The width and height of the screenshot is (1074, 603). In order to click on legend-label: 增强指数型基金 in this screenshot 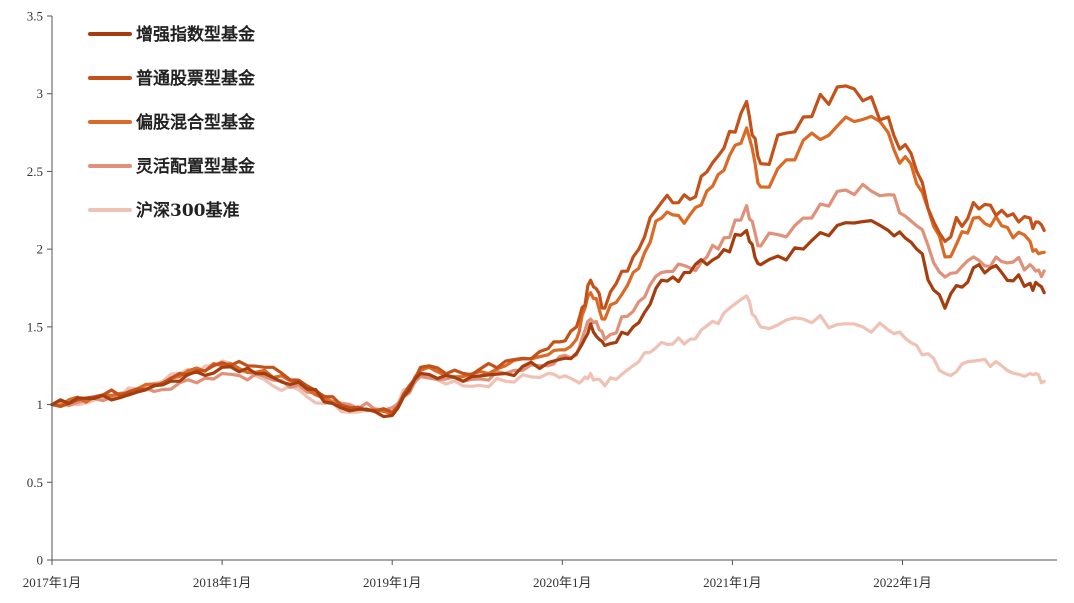, I will do `click(196, 34)`.